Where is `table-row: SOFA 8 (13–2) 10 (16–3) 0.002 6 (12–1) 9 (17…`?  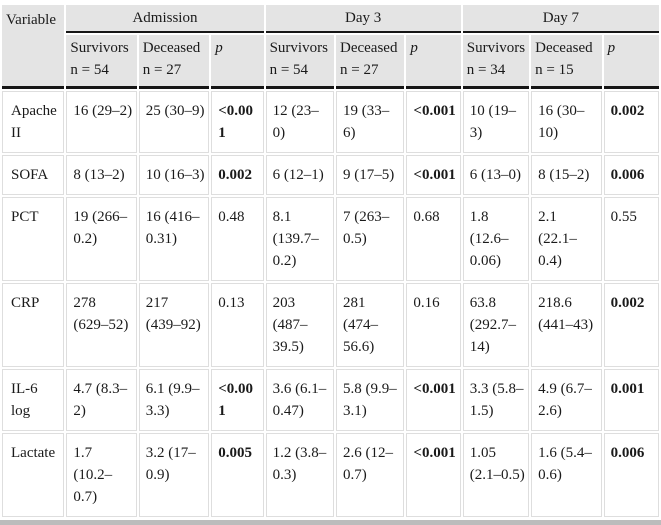
table-row: SOFA 8 (13–2) 10 (16–3) 0.002 6 (12–1) 9 (17… is located at coordinates (330, 175).